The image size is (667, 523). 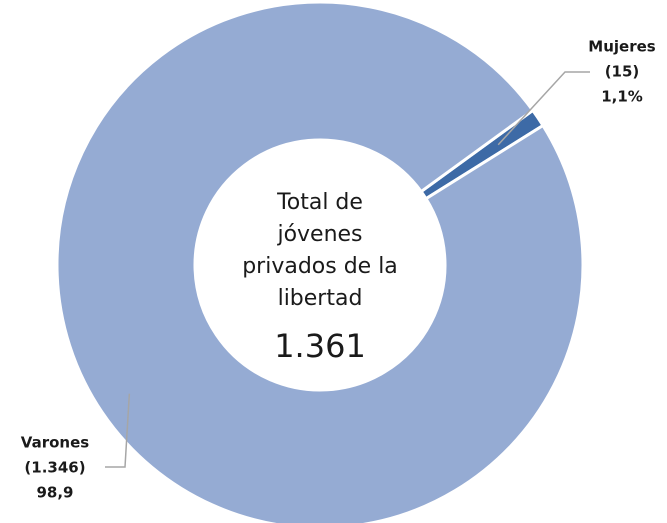 I want to click on total-label: 1.361, so click(x=320, y=346).